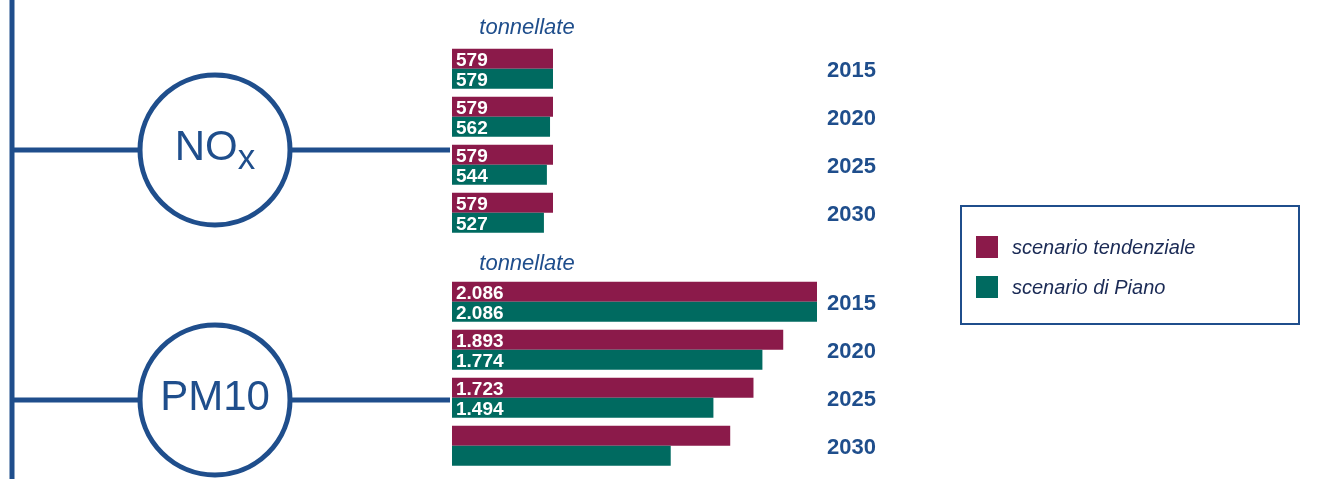  I want to click on data-label: 1.893, so click(480, 340).